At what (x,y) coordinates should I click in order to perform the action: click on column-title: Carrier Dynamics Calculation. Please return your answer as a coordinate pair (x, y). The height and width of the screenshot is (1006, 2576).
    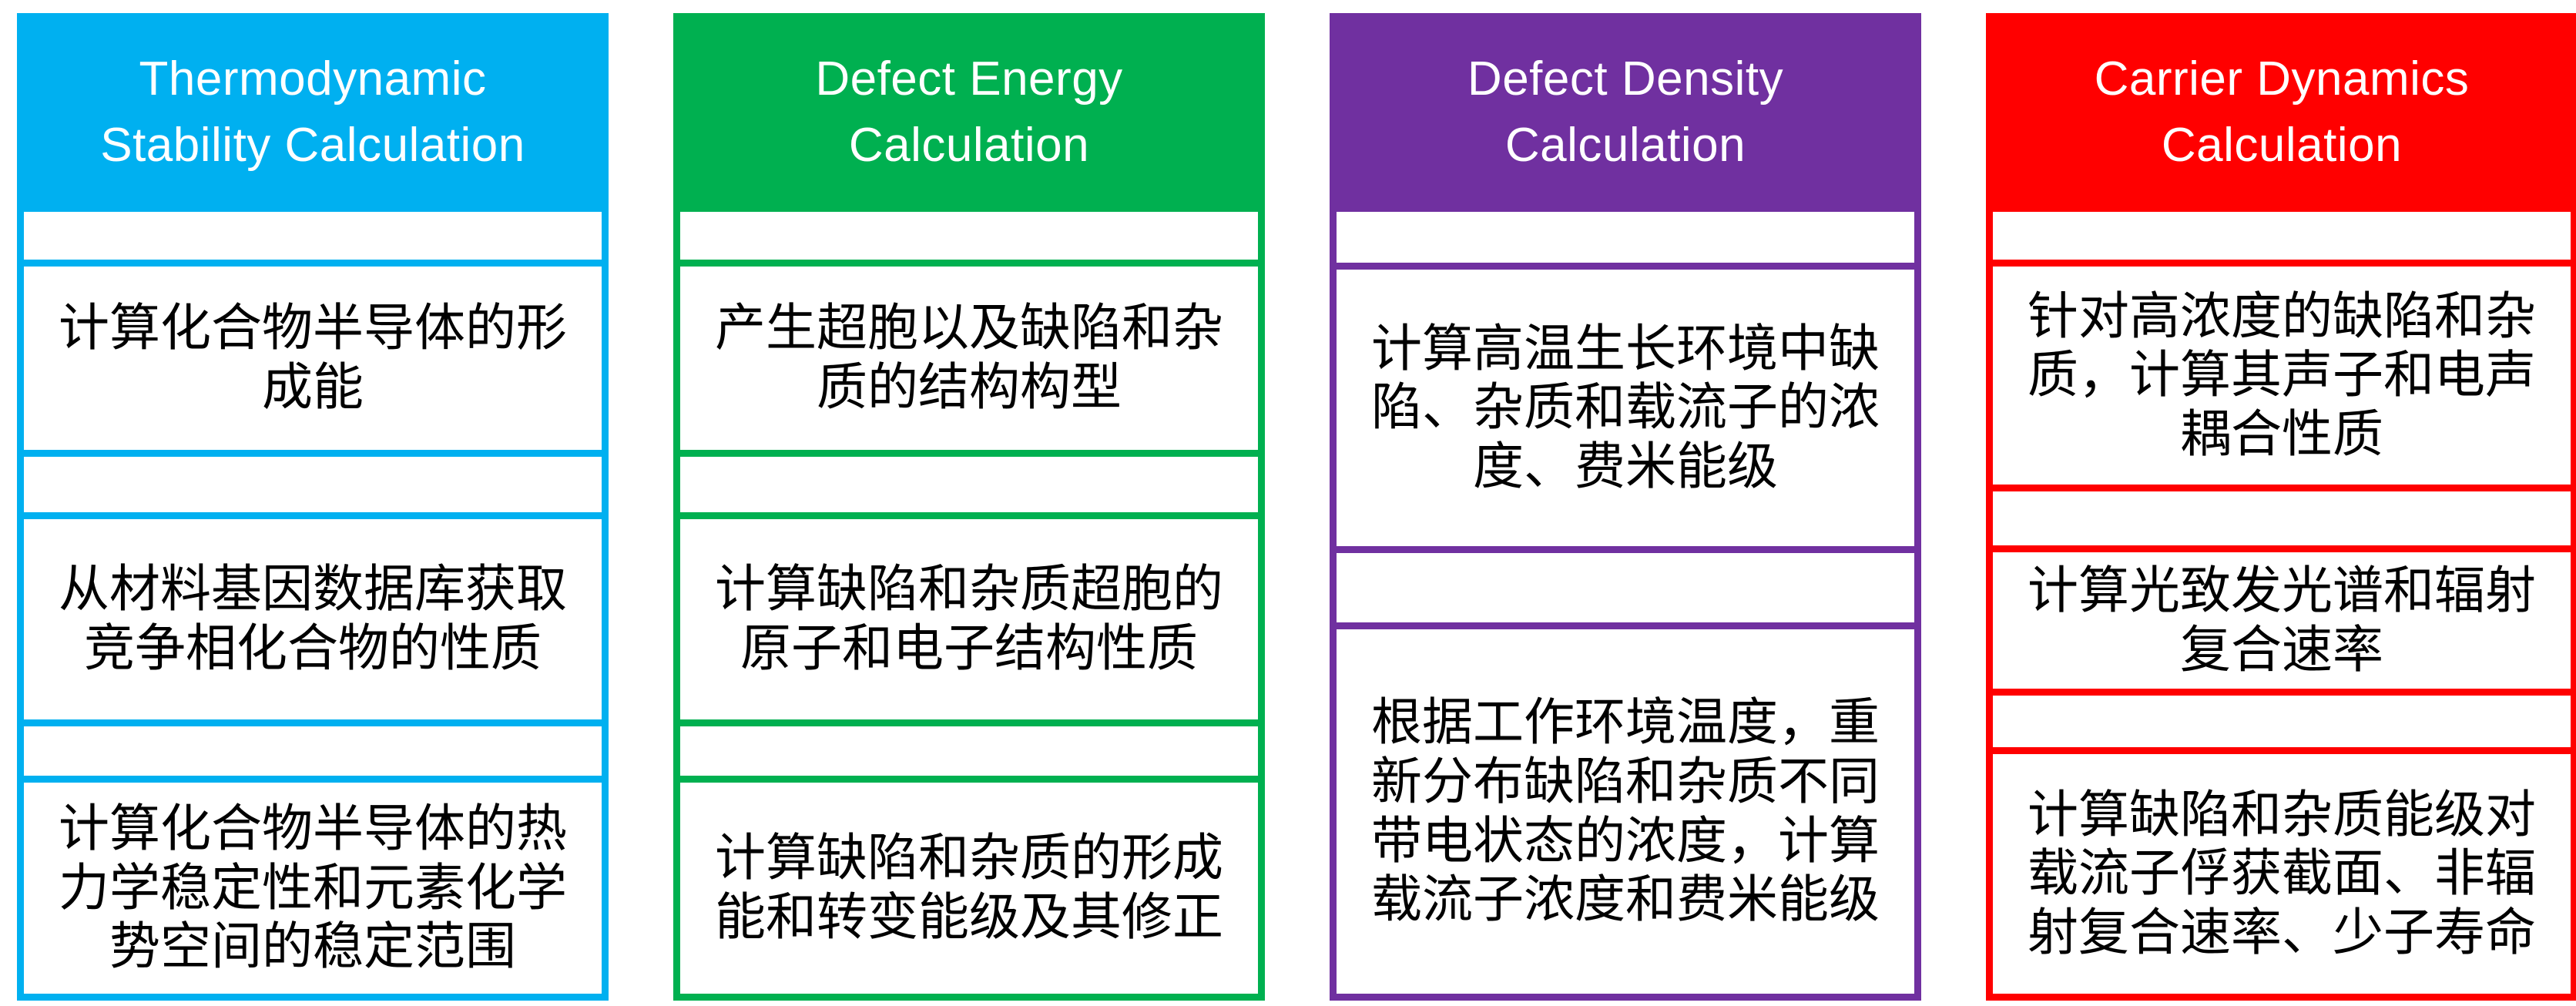
    Looking at the image, I should click on (2282, 112).